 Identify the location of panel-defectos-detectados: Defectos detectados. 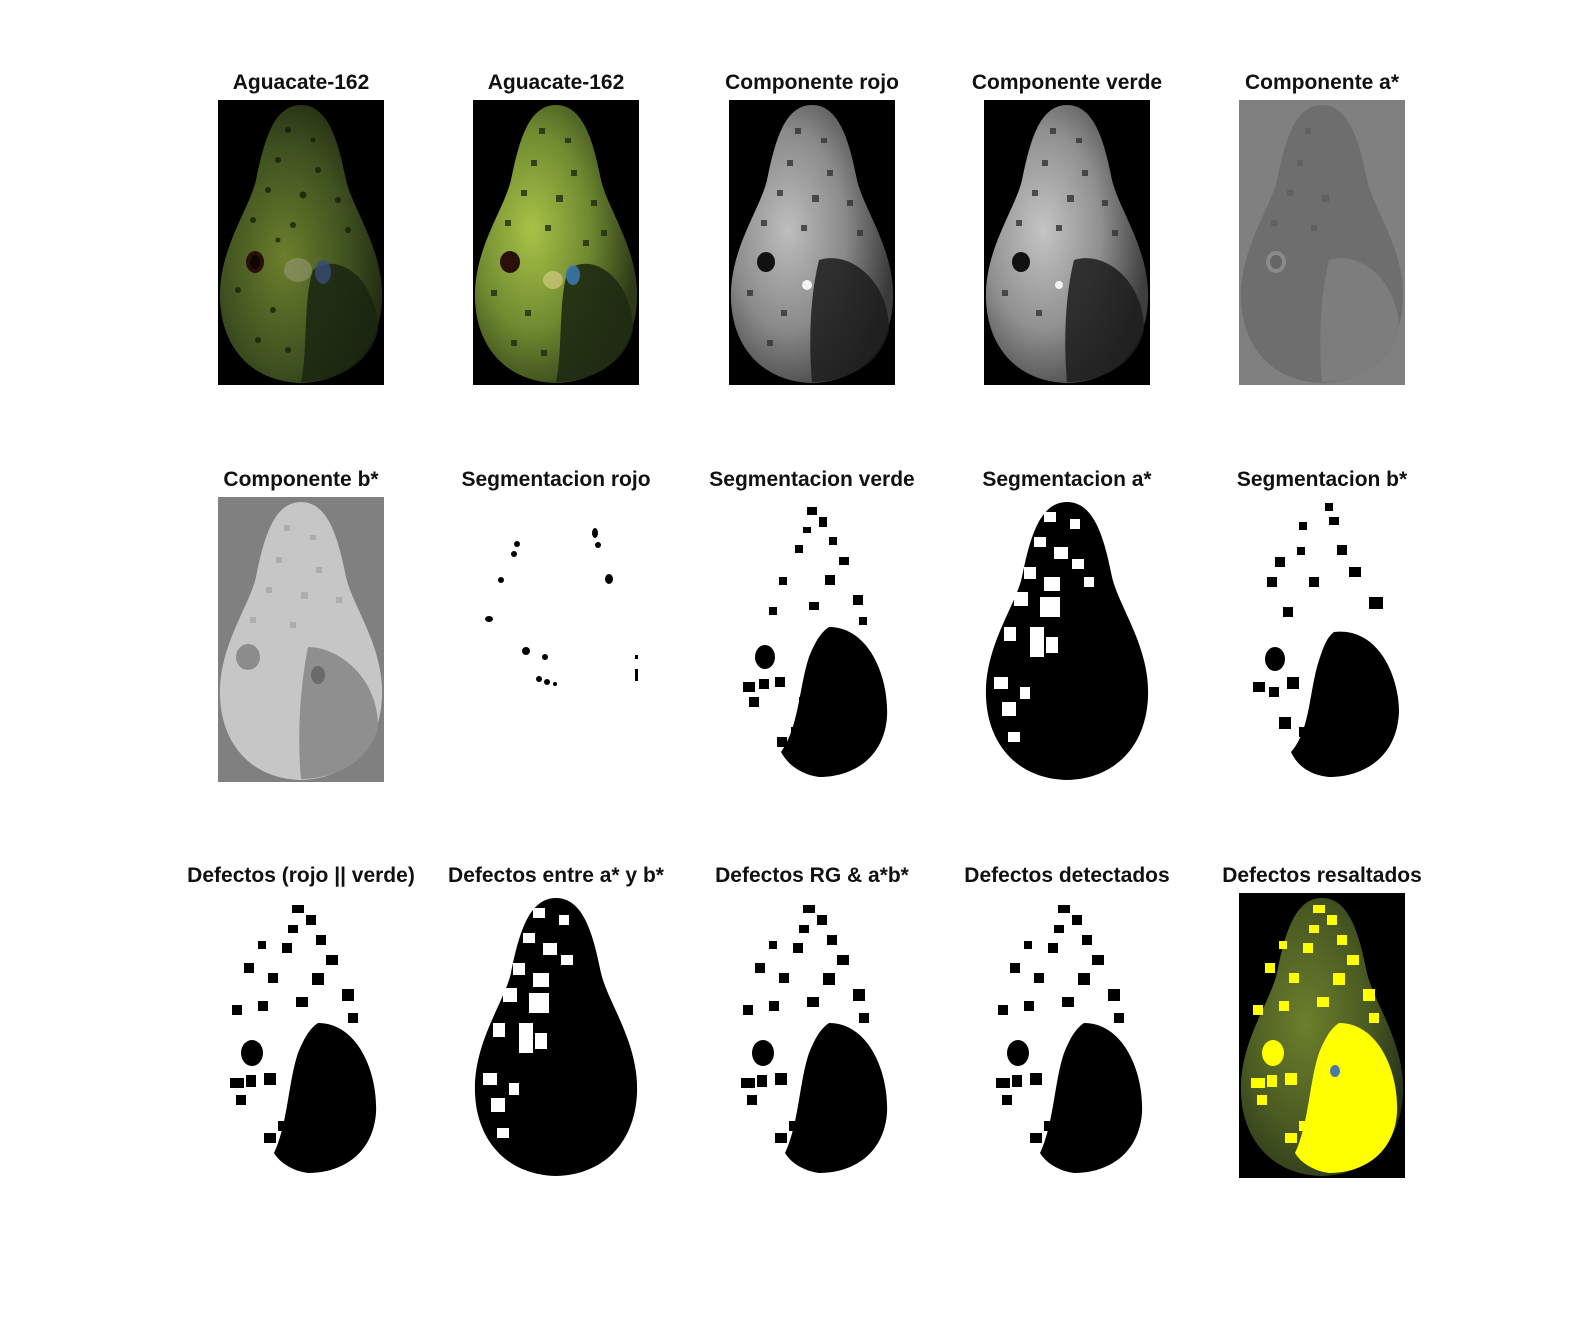
(1067, 1021).